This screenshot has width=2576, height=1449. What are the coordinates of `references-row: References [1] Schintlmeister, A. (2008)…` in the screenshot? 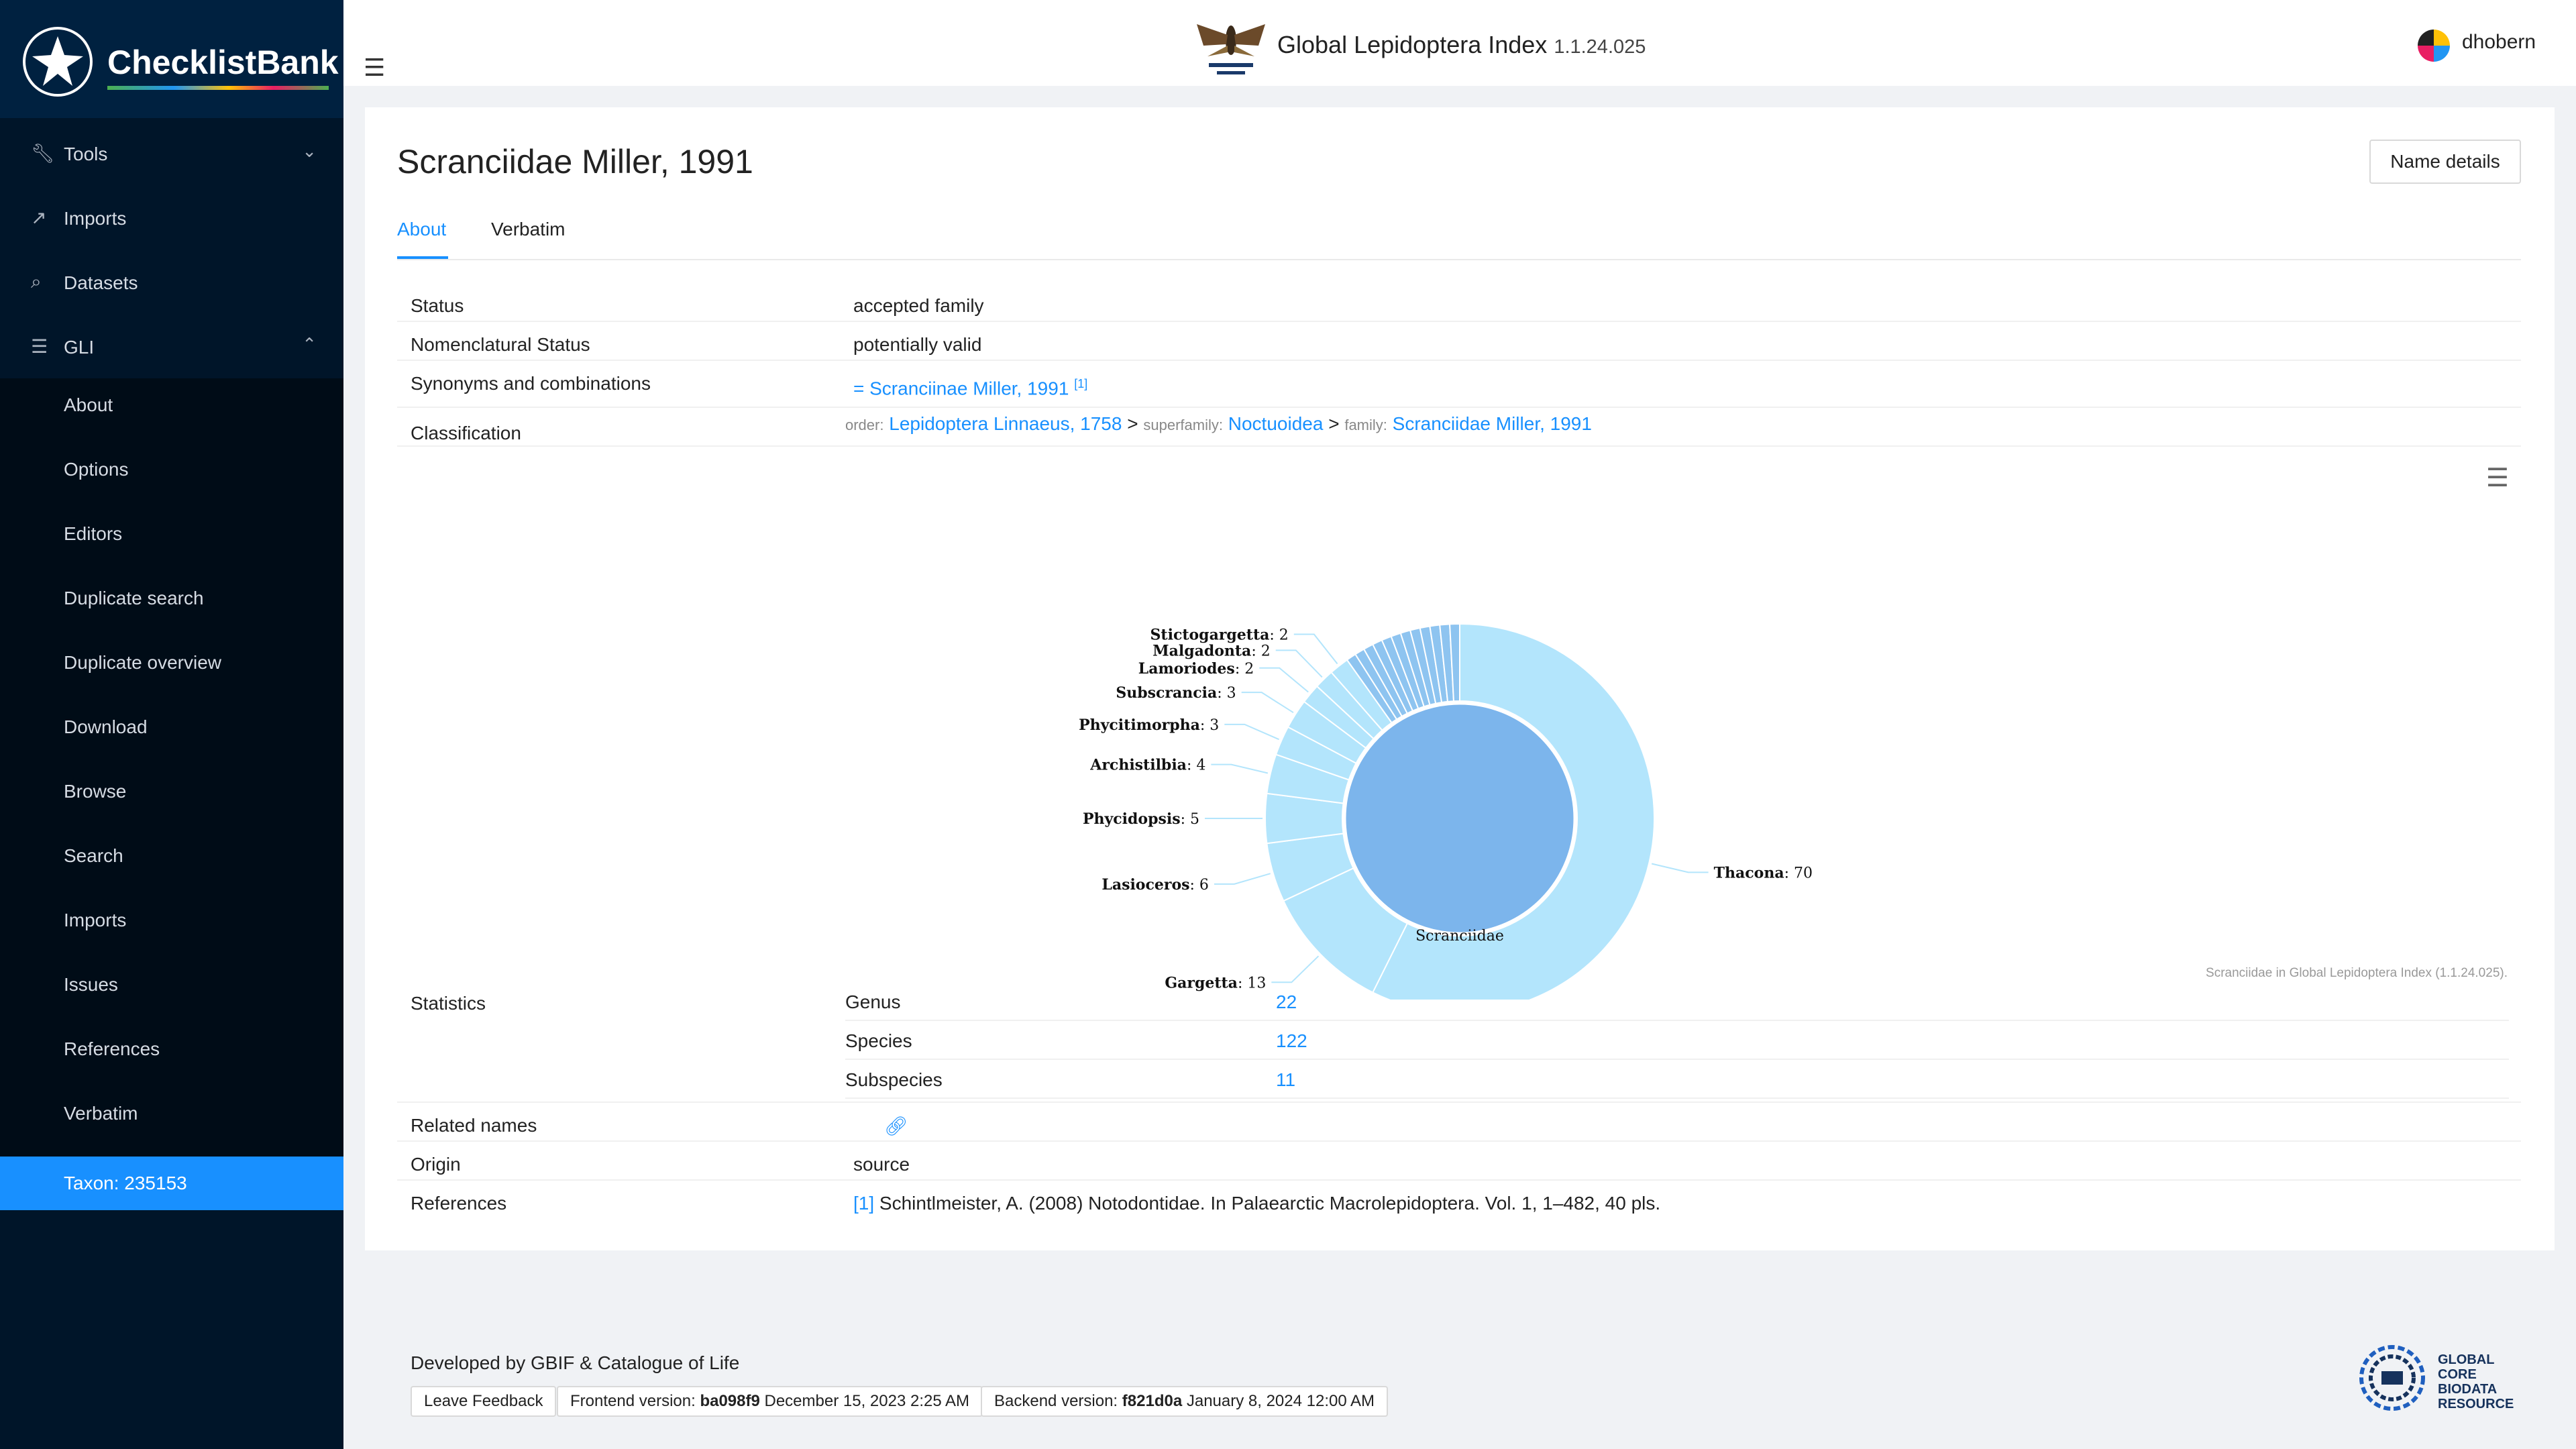 It's located at (1036, 1203).